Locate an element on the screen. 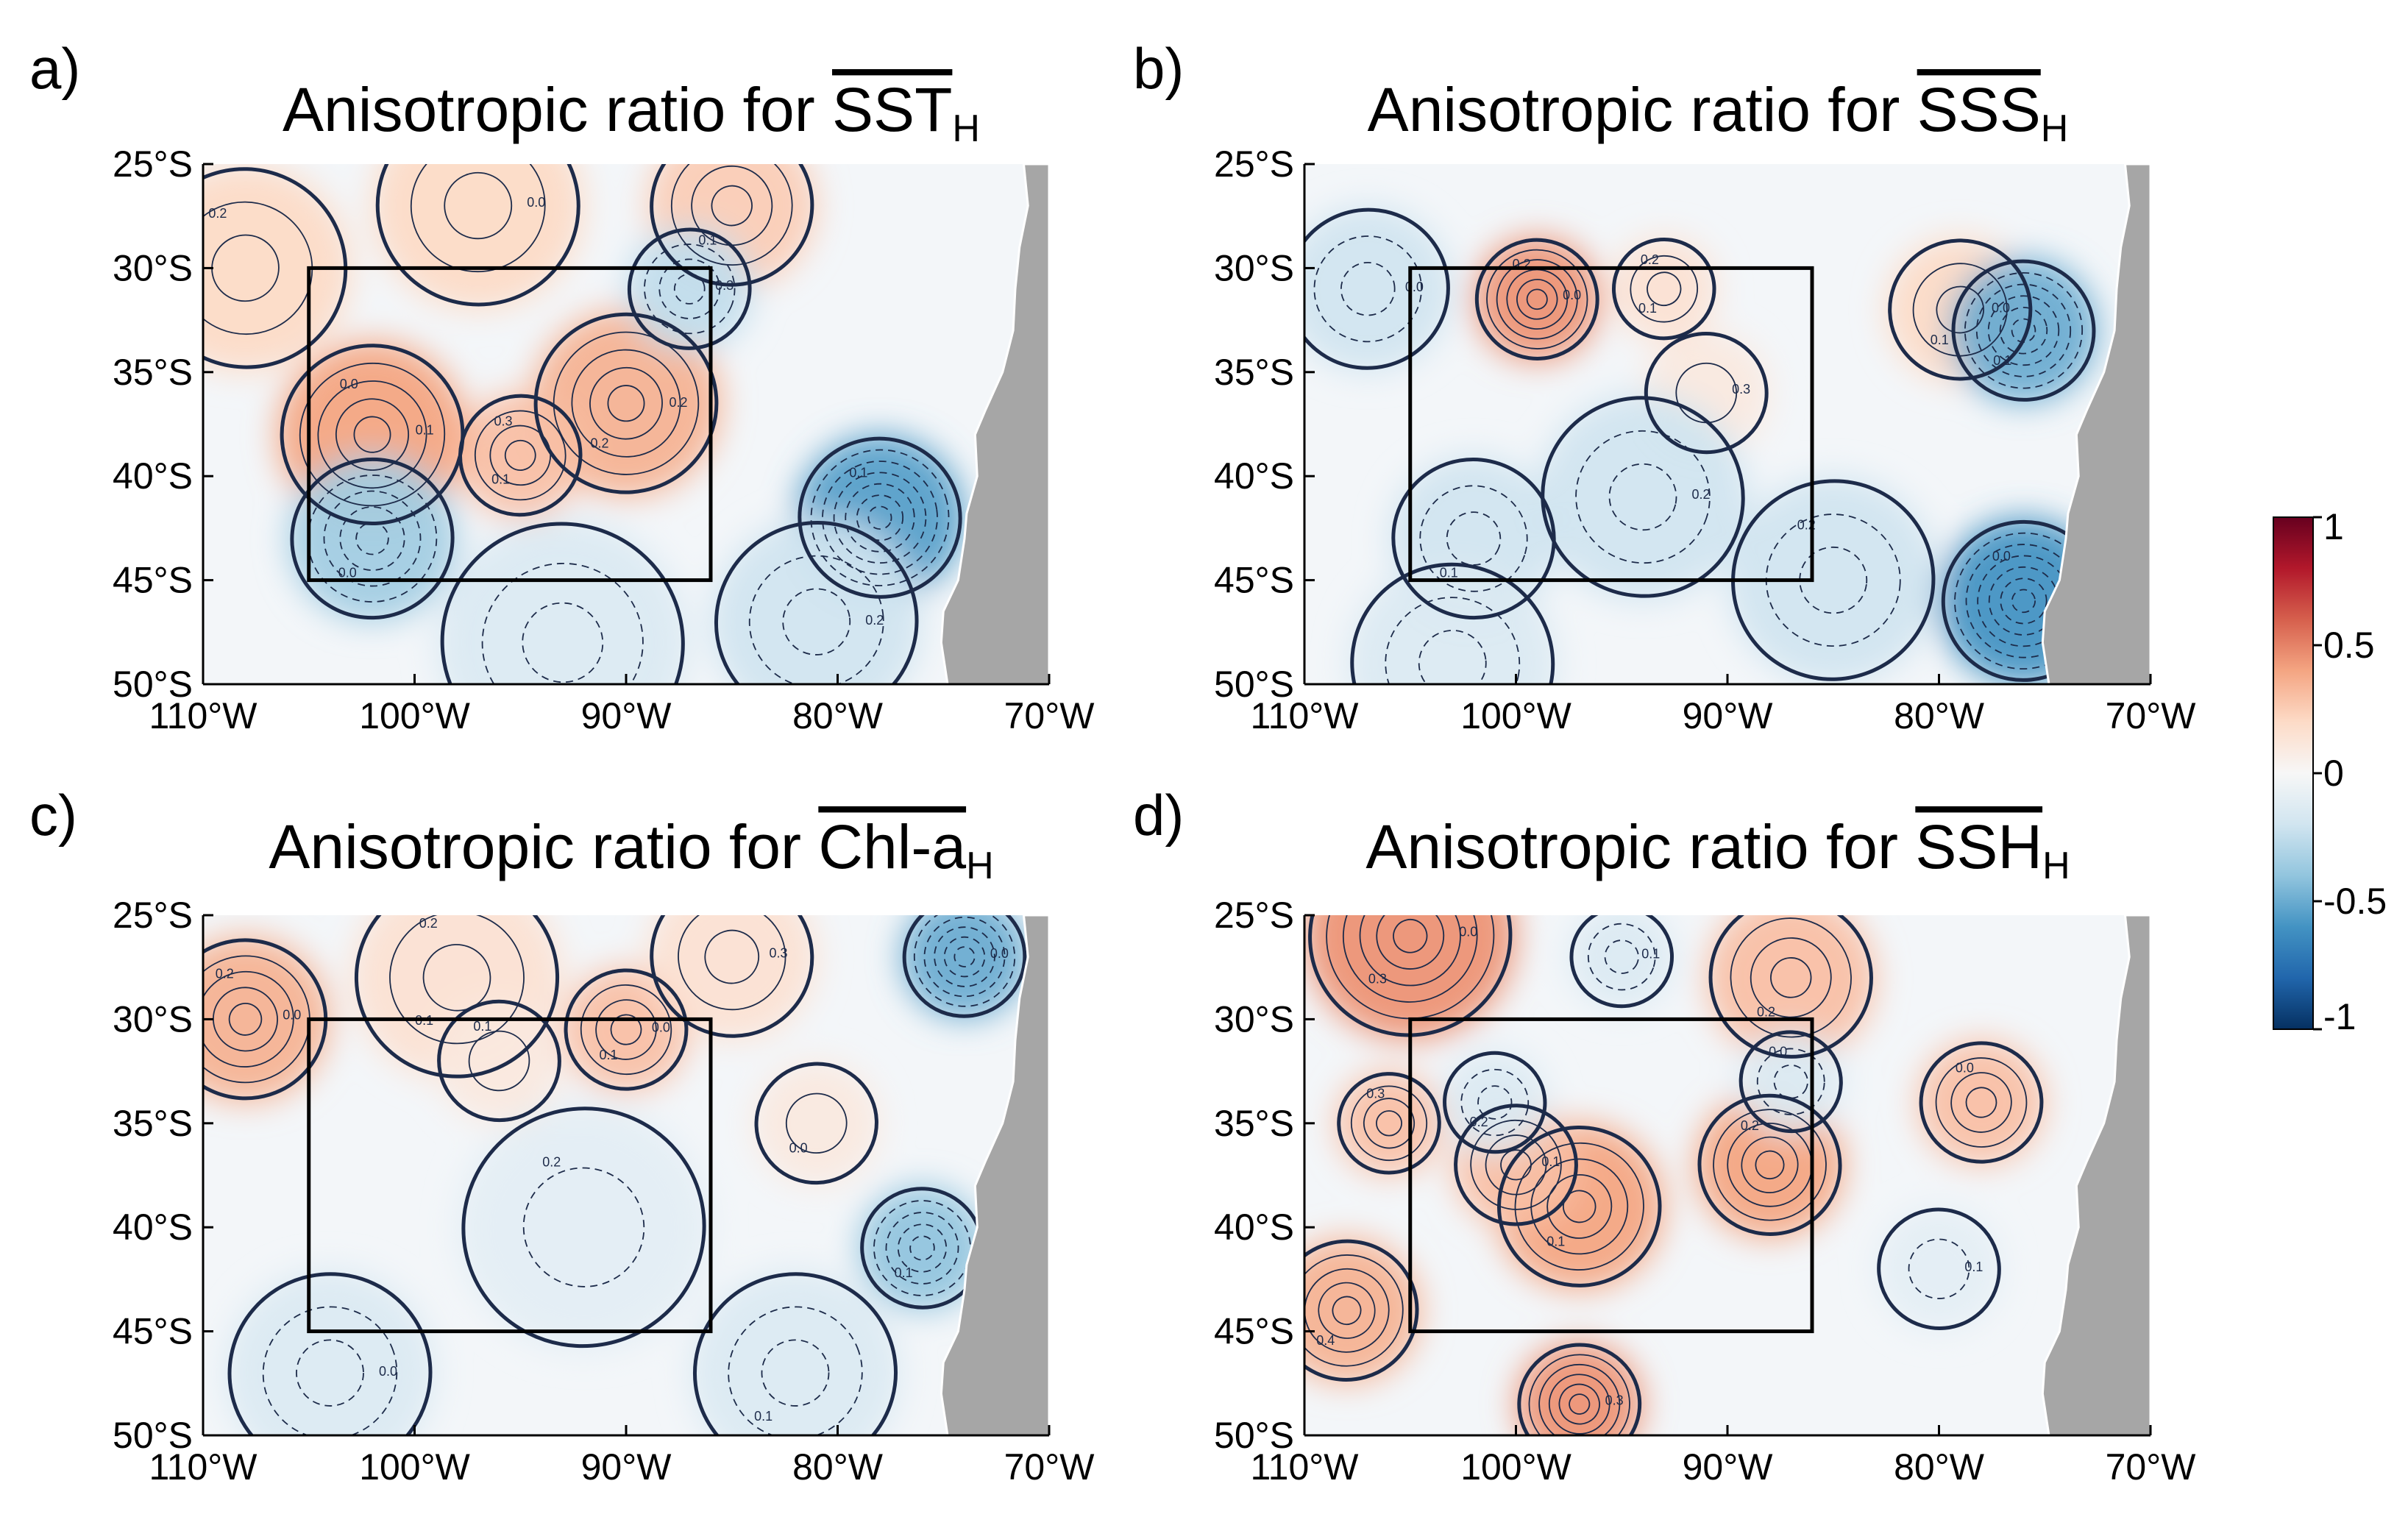  panel-d-title-main: Anisotropic ratio for is located at coordinates (1640, 847).